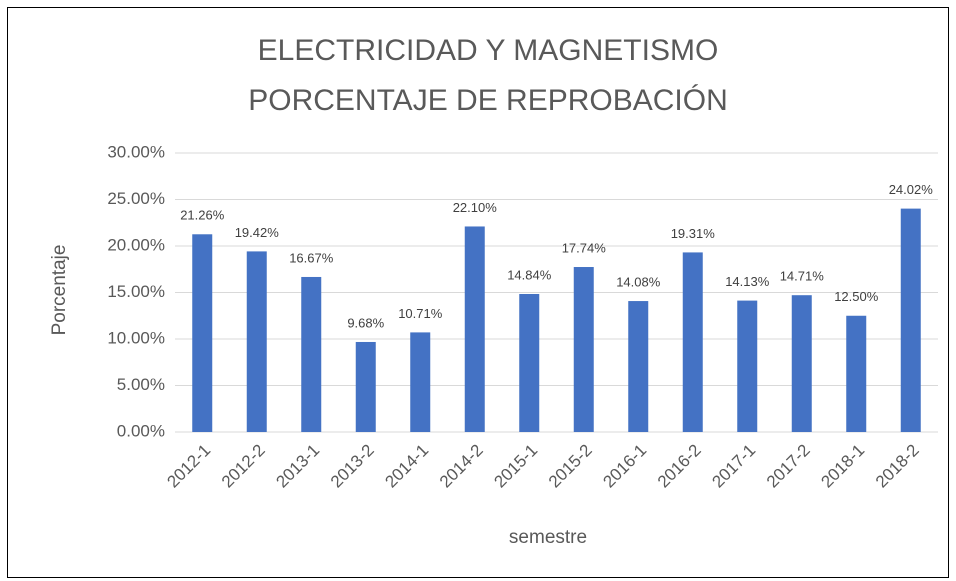 The width and height of the screenshot is (956, 581). Describe the element at coordinates (693, 233) in the screenshot. I see `data-label: 19.31%` at that location.